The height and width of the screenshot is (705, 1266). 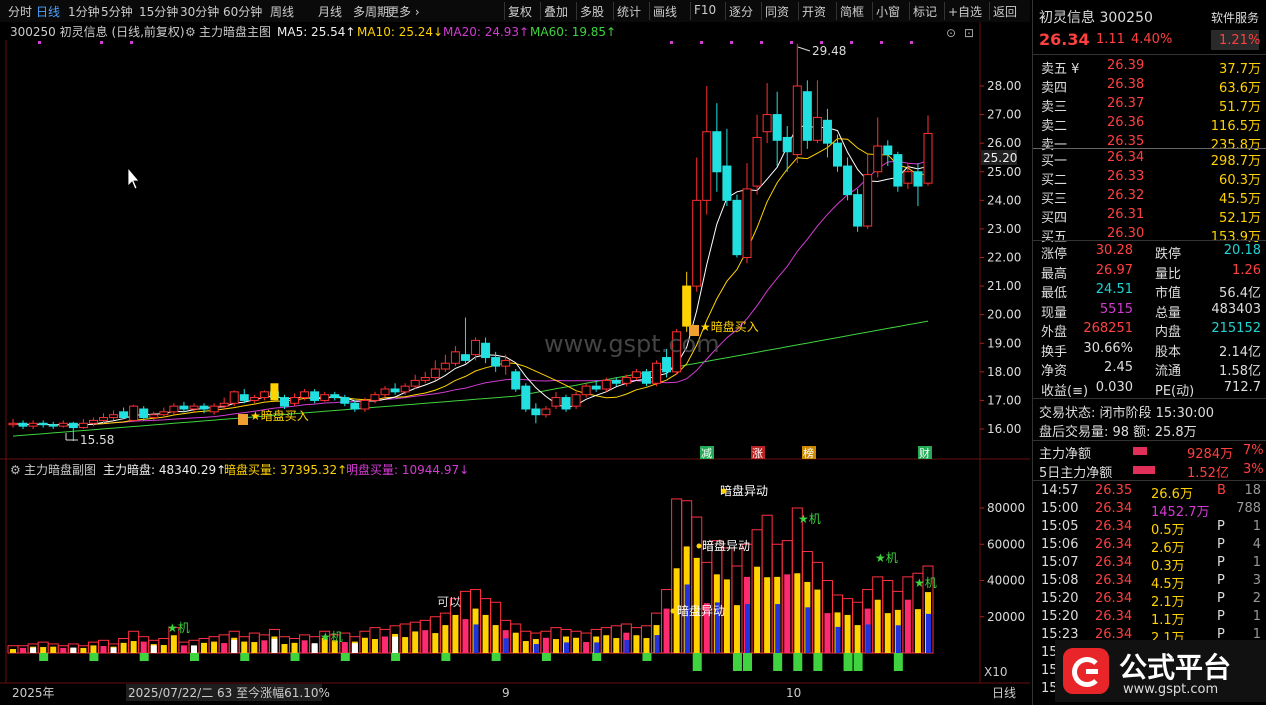 I want to click on toolbar-btn-13: 返回, so click(x=1005, y=12).